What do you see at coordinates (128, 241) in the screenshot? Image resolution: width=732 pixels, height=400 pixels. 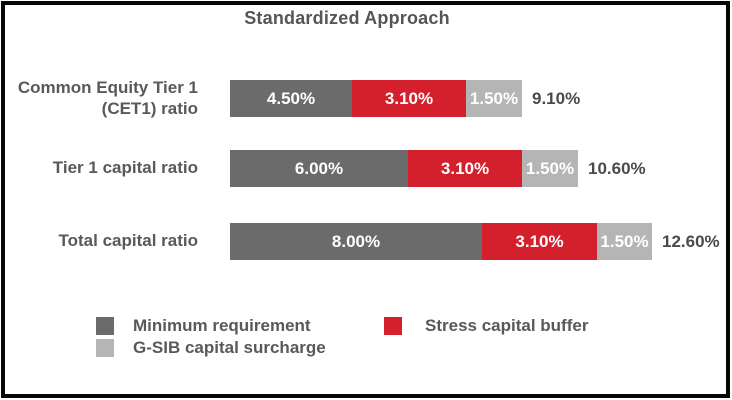 I see `category-label-total-capital: Total capital ratio` at bounding box center [128, 241].